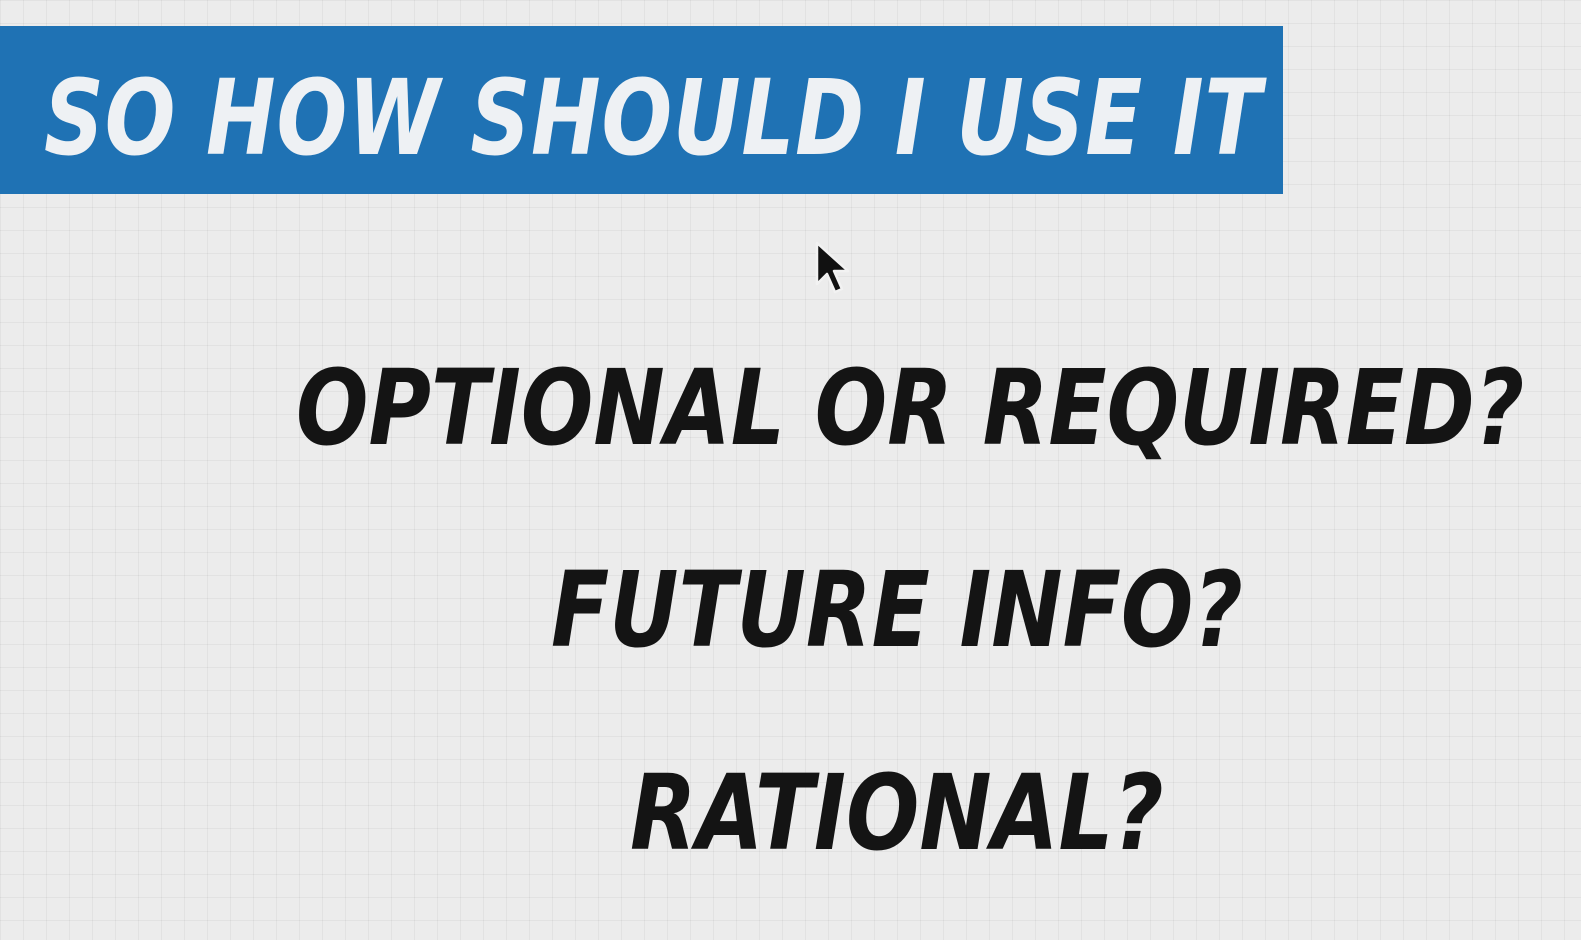 This screenshot has width=1581, height=940. I want to click on mouse-pointer-icon, so click(832, 267).